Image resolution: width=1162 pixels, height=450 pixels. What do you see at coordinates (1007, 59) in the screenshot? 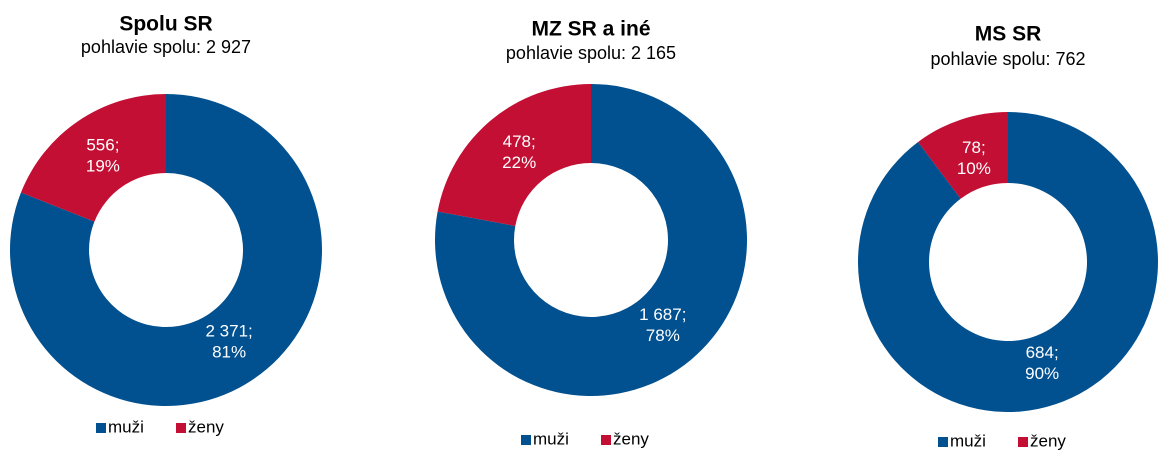
I see `chart-subtitle: pohlavie spolu: 762` at bounding box center [1007, 59].